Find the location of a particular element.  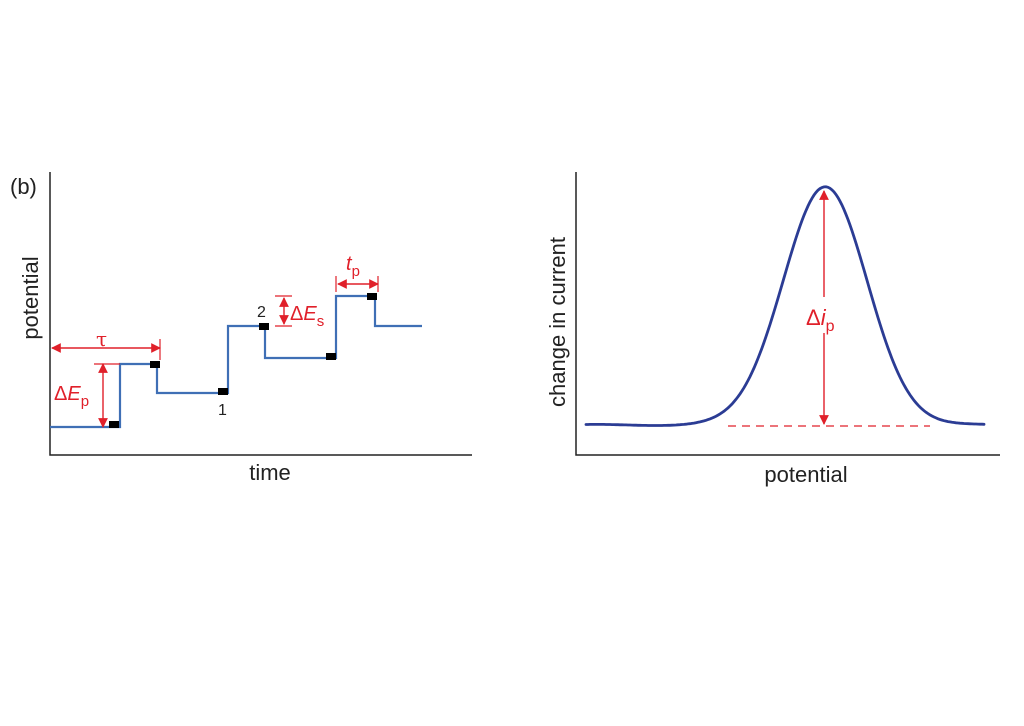

tp-var: t is located at coordinates (349, 264).